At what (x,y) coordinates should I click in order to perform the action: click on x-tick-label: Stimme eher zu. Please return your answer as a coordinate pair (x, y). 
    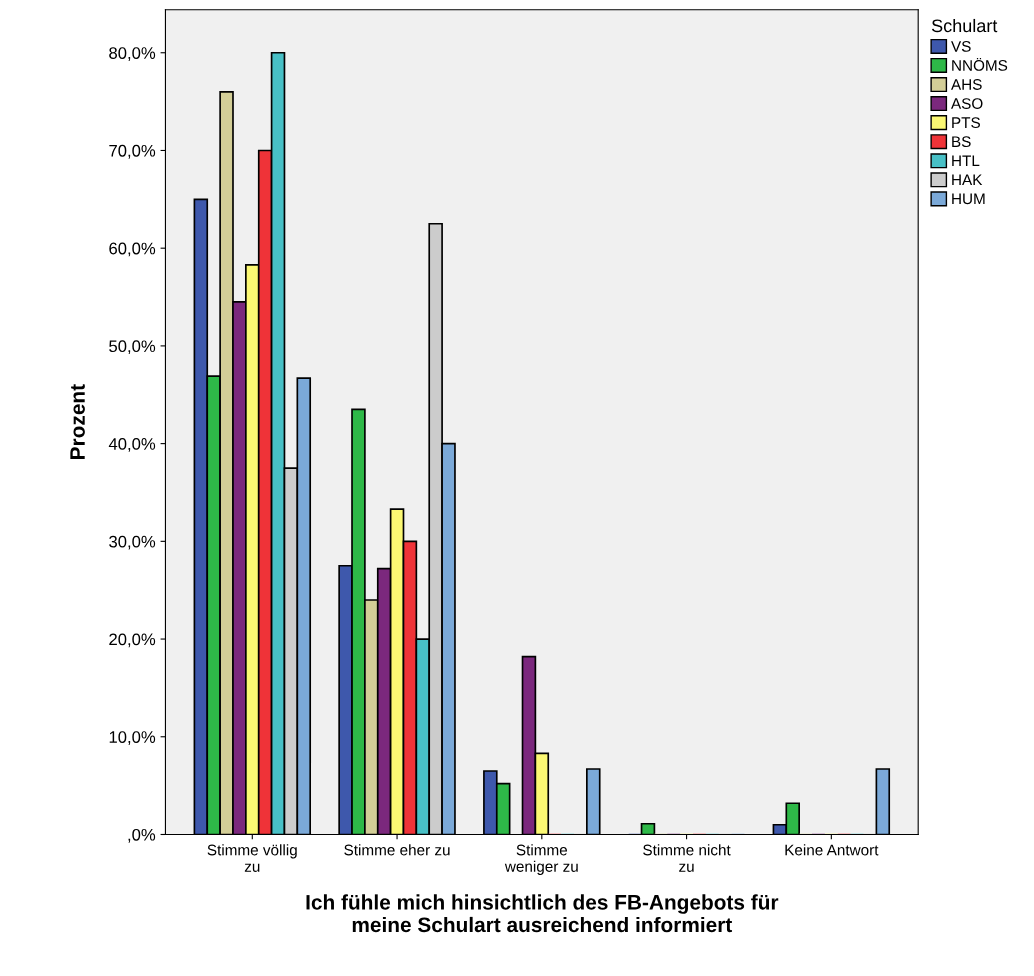
    Looking at the image, I should click on (397, 850).